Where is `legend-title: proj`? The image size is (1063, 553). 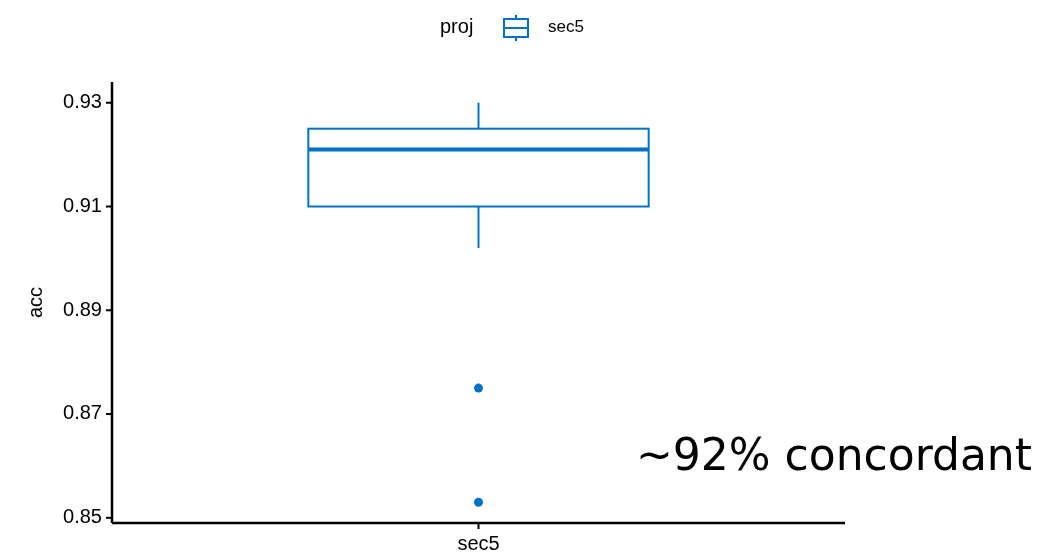
legend-title: proj is located at coordinates (457, 26).